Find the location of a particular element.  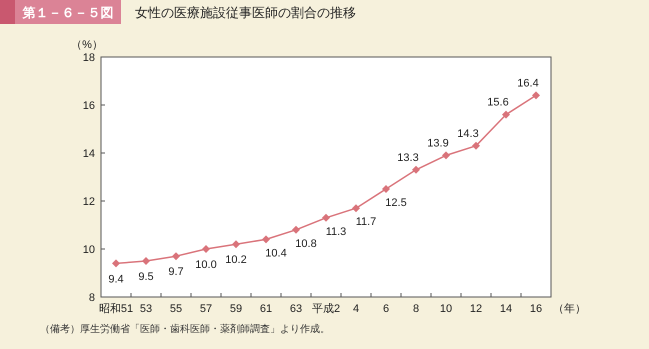

x-tick-label: 昭和51 is located at coordinates (116, 308).